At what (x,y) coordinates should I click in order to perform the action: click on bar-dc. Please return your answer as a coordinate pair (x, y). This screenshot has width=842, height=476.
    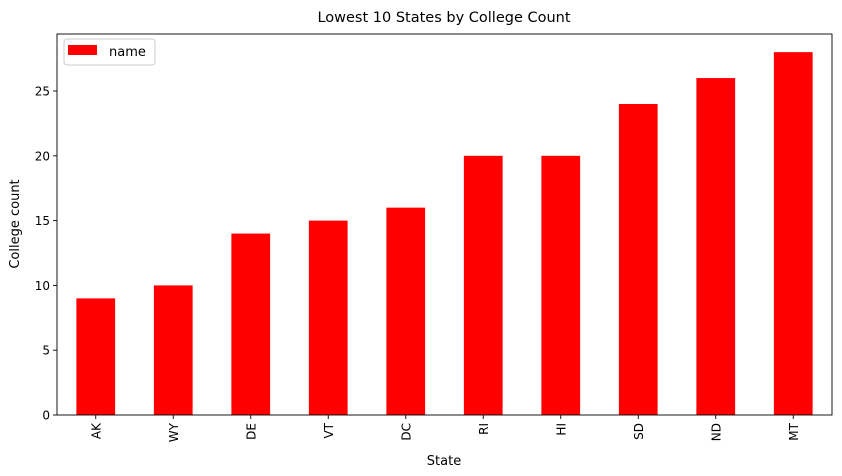
    Looking at the image, I should click on (406, 311).